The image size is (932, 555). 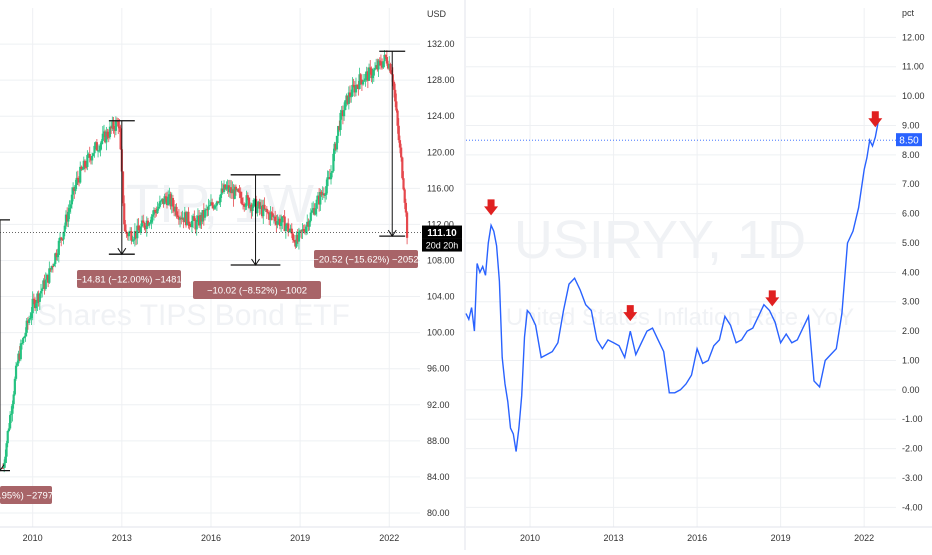 I want to click on right-y-tick-label: 9.00, so click(x=911, y=125).